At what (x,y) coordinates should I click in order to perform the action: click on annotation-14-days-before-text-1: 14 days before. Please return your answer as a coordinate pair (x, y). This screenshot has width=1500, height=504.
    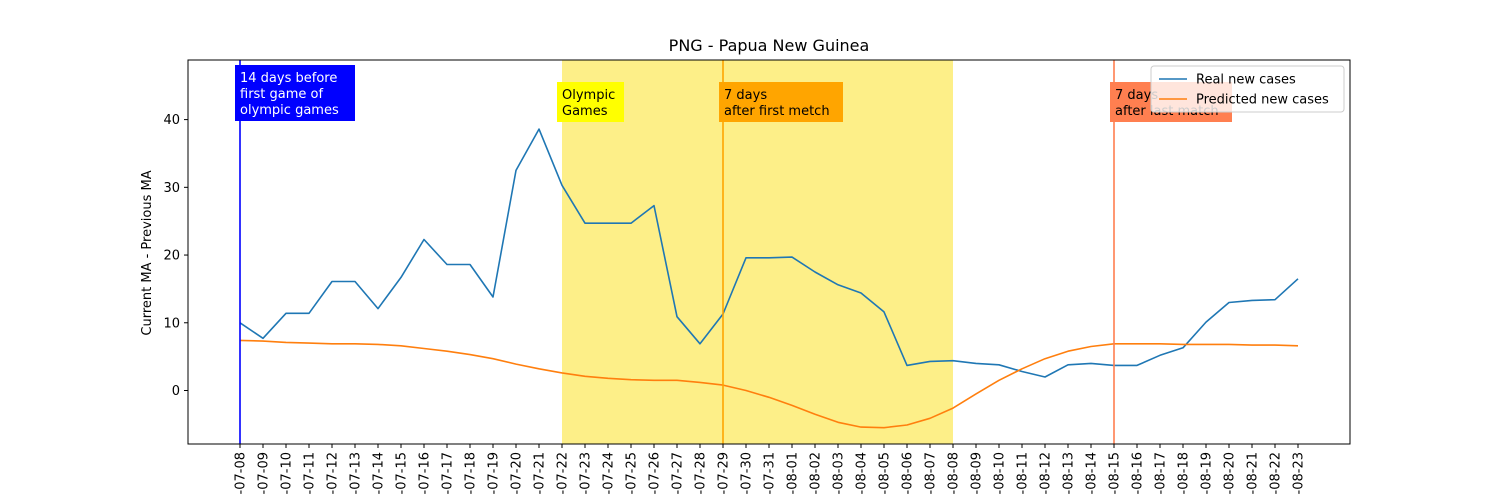
    Looking at the image, I should click on (288, 78).